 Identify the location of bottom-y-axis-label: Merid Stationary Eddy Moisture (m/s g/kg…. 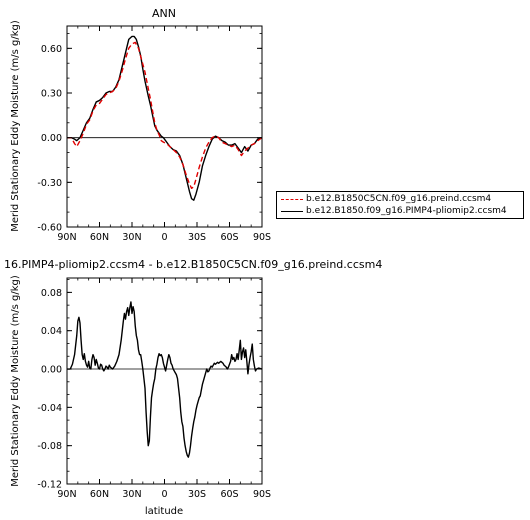
(15, 381).